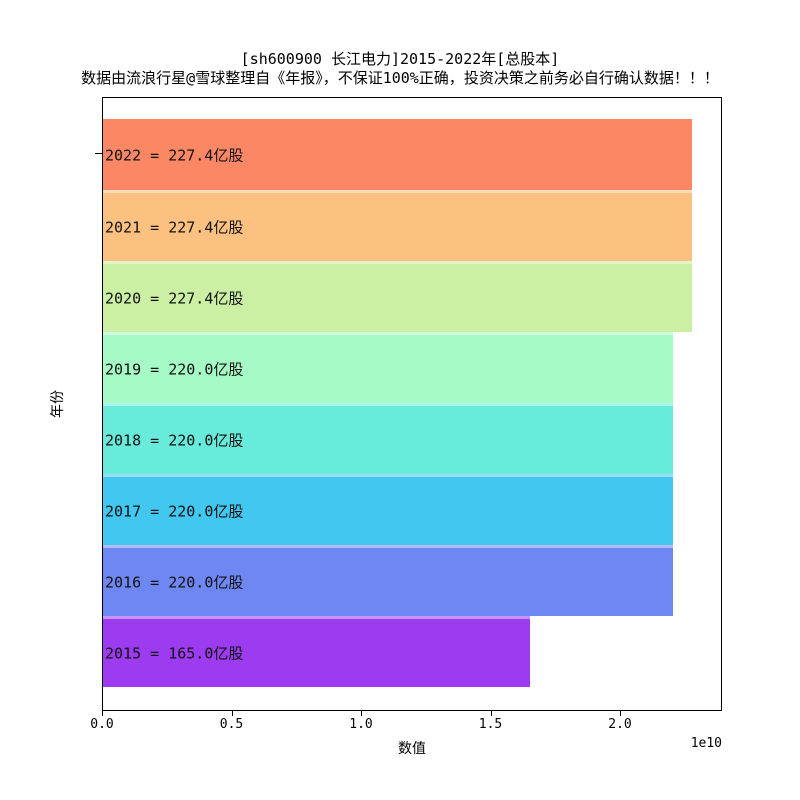 The height and width of the screenshot is (800, 800). Describe the element at coordinates (174, 653) in the screenshot. I see `bar-value-label: 2015 = 165.0亿股` at that location.